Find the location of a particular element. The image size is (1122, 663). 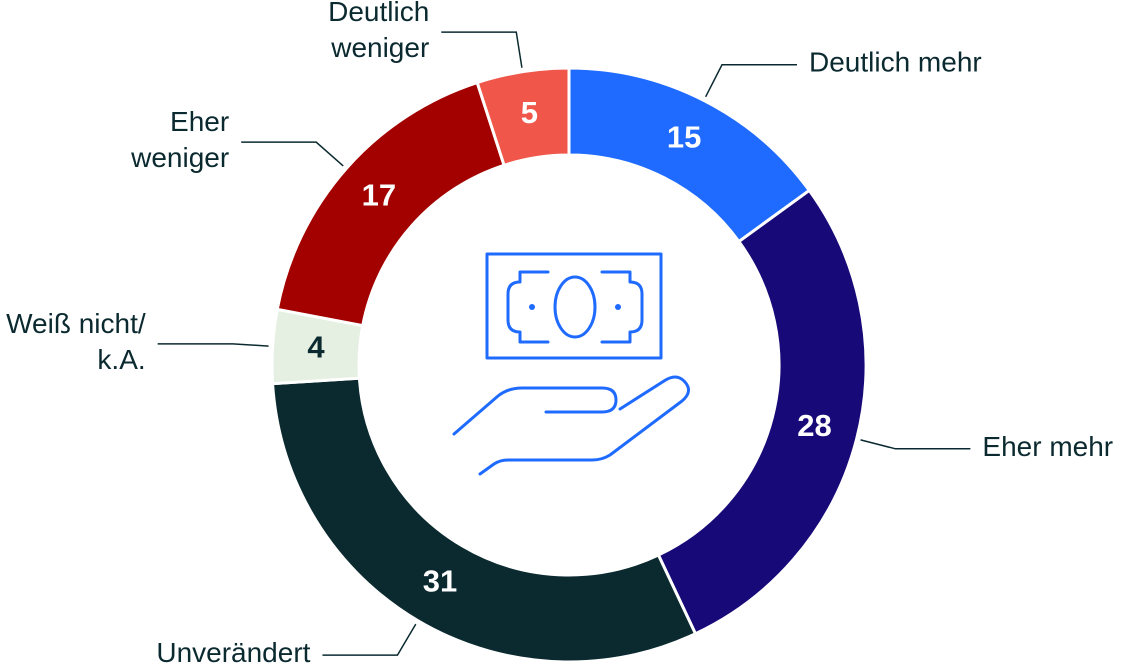

category-label: Eher mehr is located at coordinates (1047, 446).